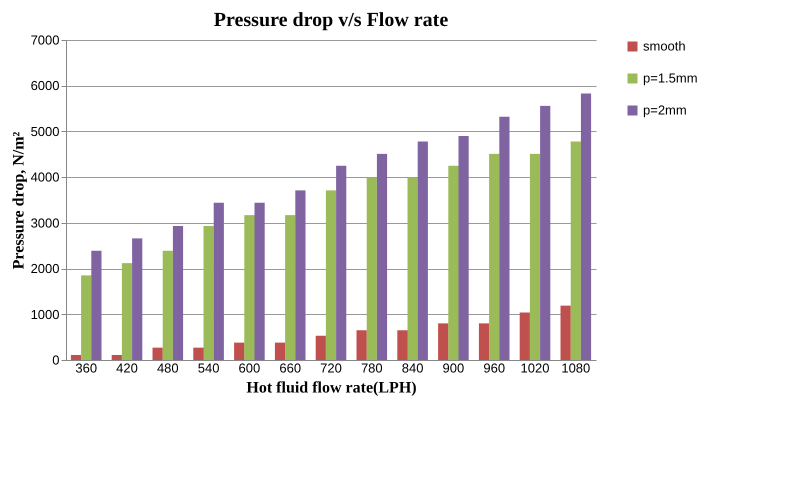  Describe the element at coordinates (453, 368) in the screenshot. I see `x-tick-label: 900` at that location.